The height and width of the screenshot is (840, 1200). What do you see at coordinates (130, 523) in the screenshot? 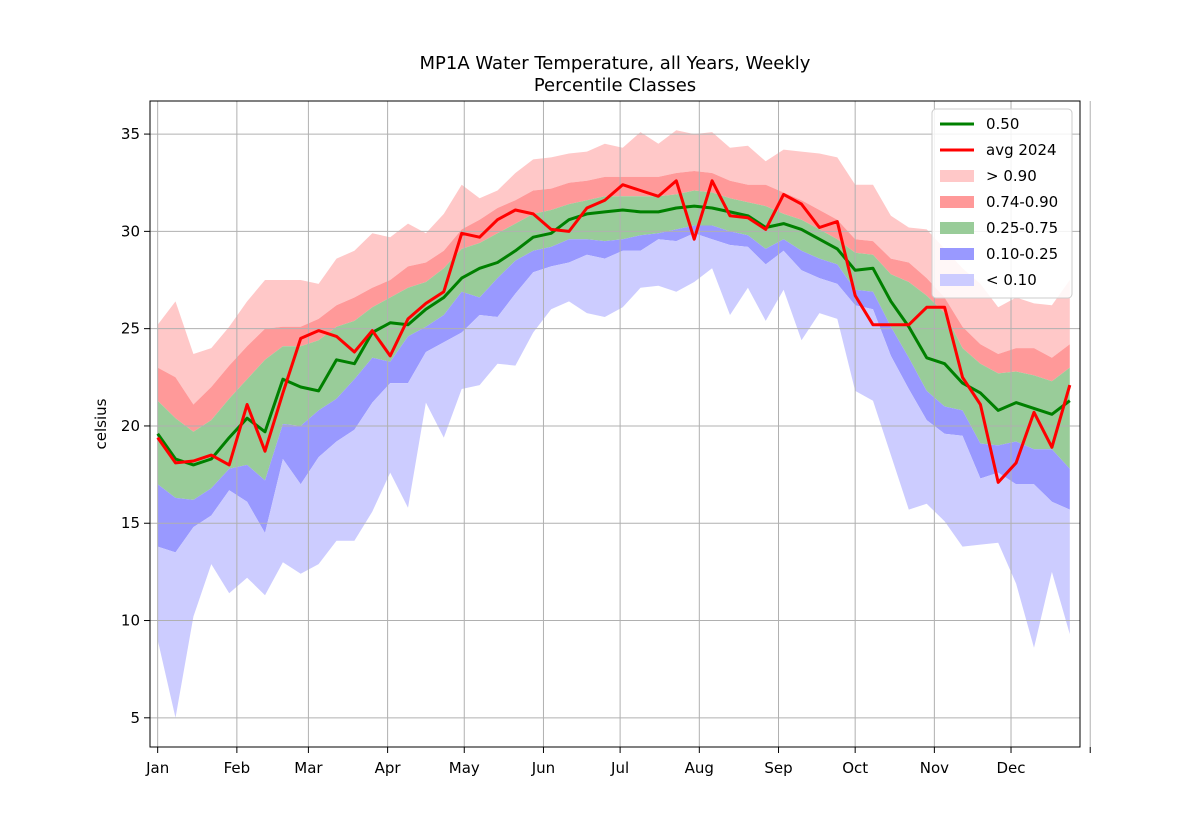
I see `y-tick-label-2: 15` at bounding box center [130, 523].